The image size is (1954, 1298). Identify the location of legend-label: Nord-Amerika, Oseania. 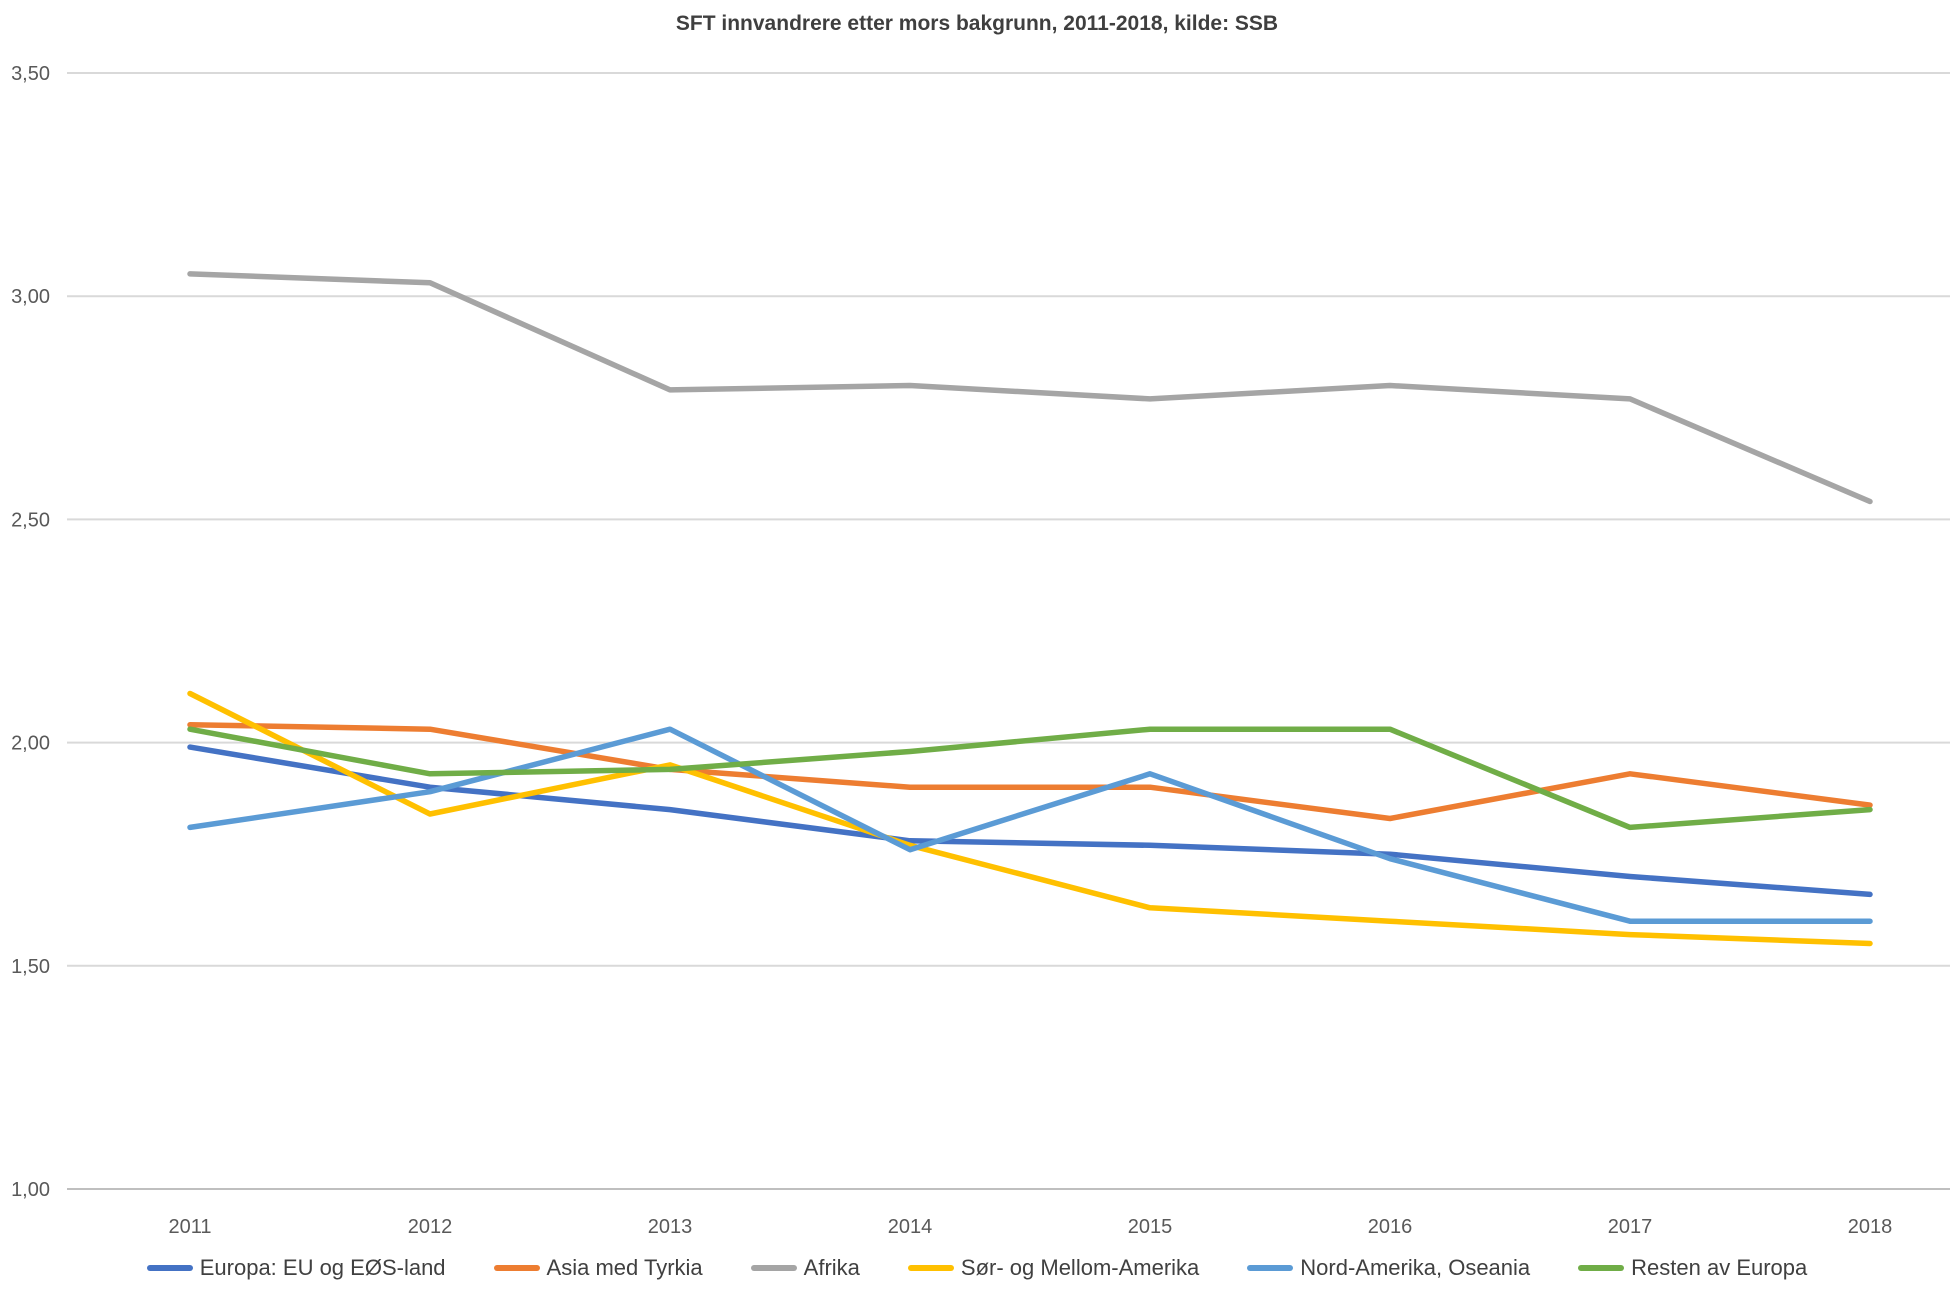
(1415, 1267).